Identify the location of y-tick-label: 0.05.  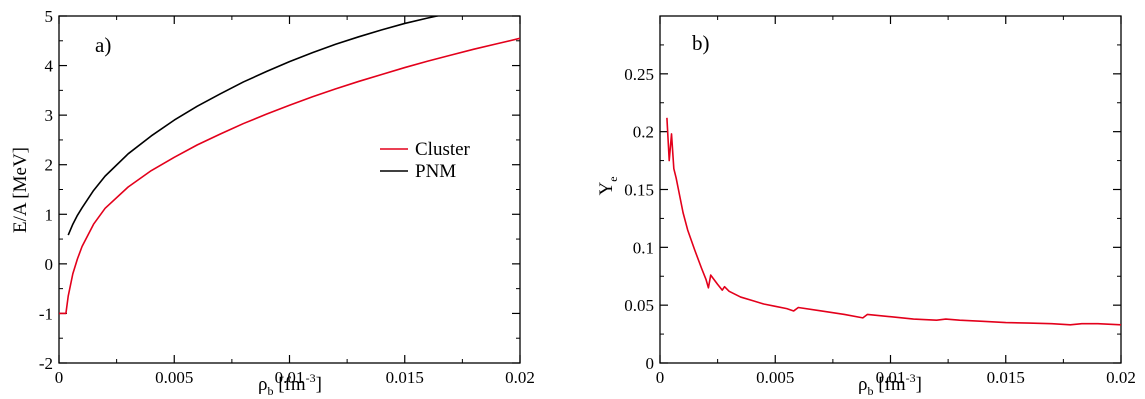
(639, 305).